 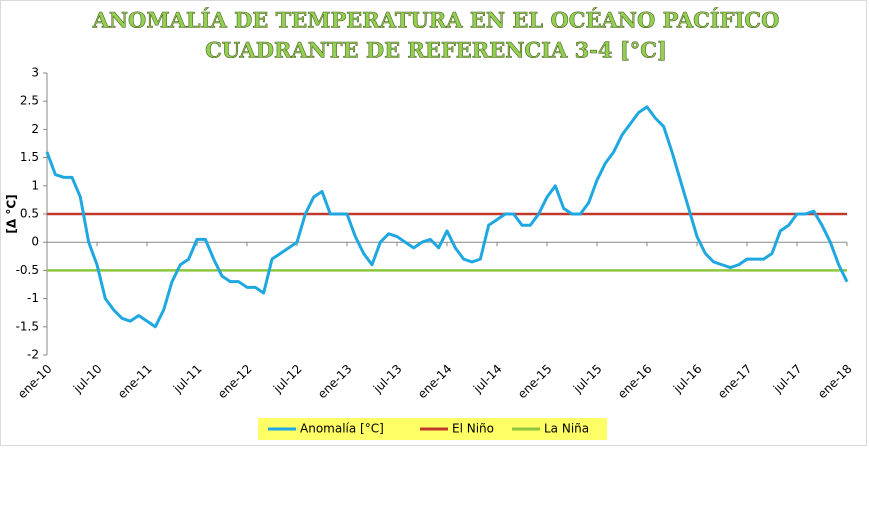 I want to click on y-tick-label: 3, so click(x=35, y=73).